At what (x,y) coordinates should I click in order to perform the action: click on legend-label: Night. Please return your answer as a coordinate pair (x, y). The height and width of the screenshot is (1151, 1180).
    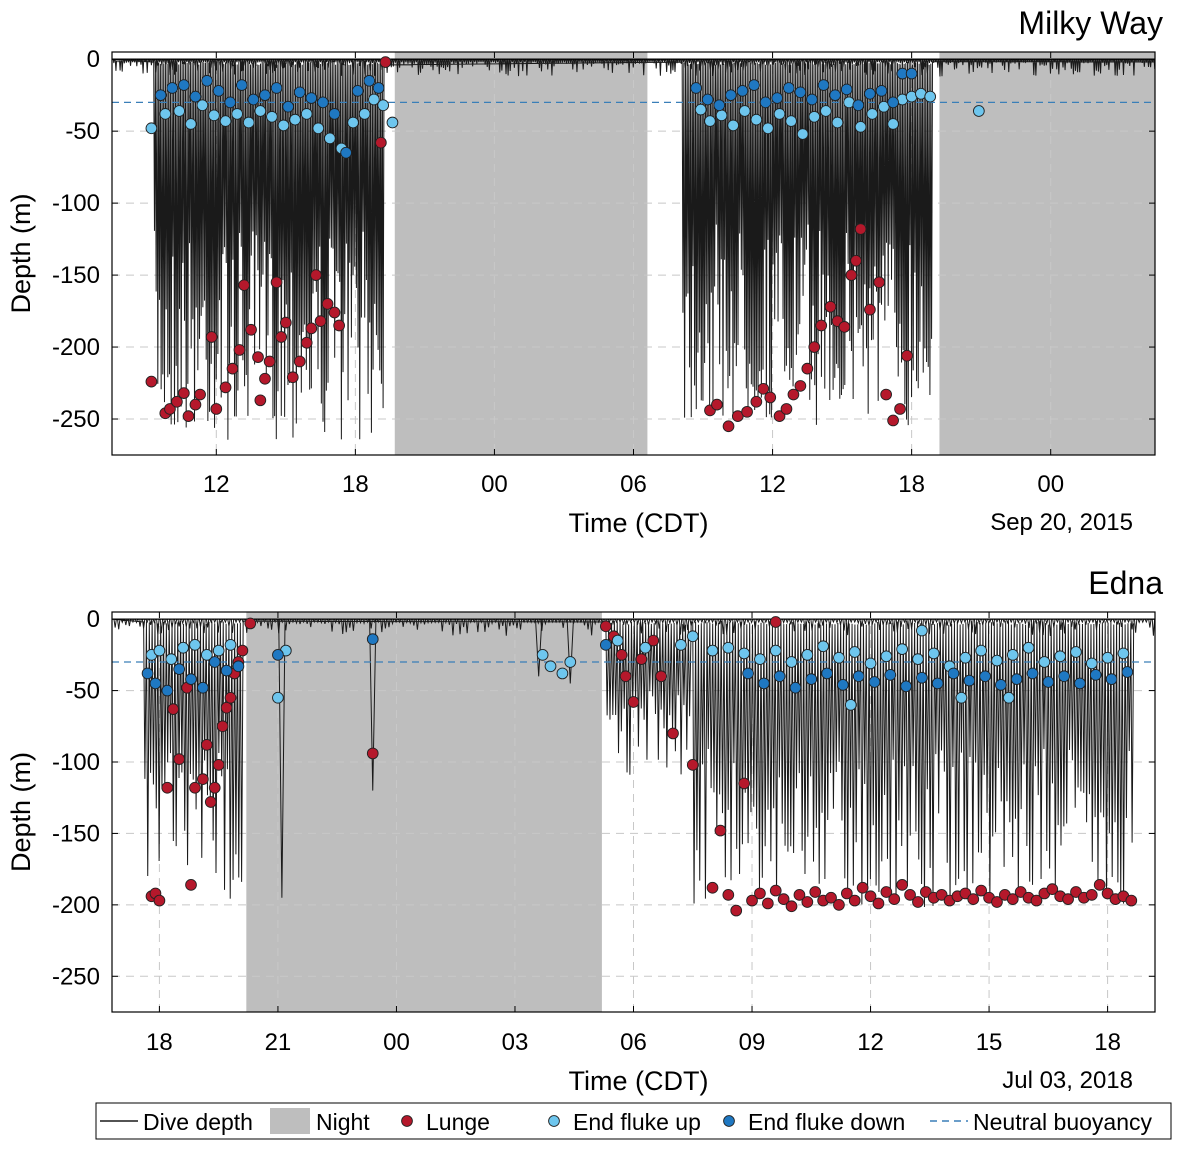
    Looking at the image, I should click on (343, 1122).